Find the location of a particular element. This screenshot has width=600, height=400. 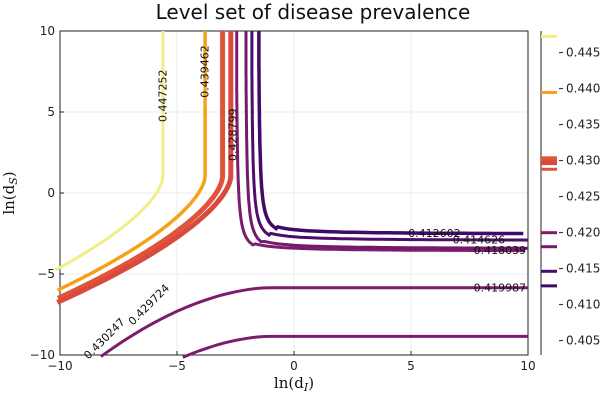

contour-label: 0.439462 is located at coordinates (205, 71).